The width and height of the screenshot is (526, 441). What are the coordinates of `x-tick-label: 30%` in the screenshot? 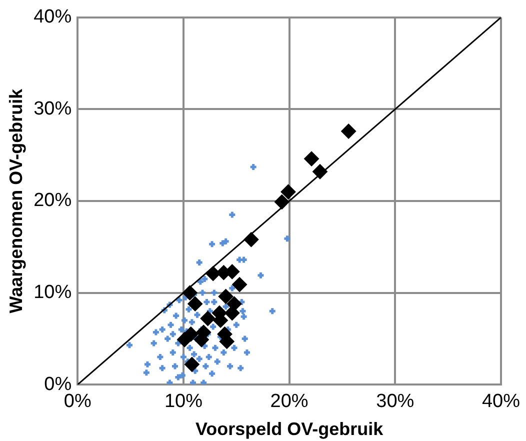 It's located at (395, 401).